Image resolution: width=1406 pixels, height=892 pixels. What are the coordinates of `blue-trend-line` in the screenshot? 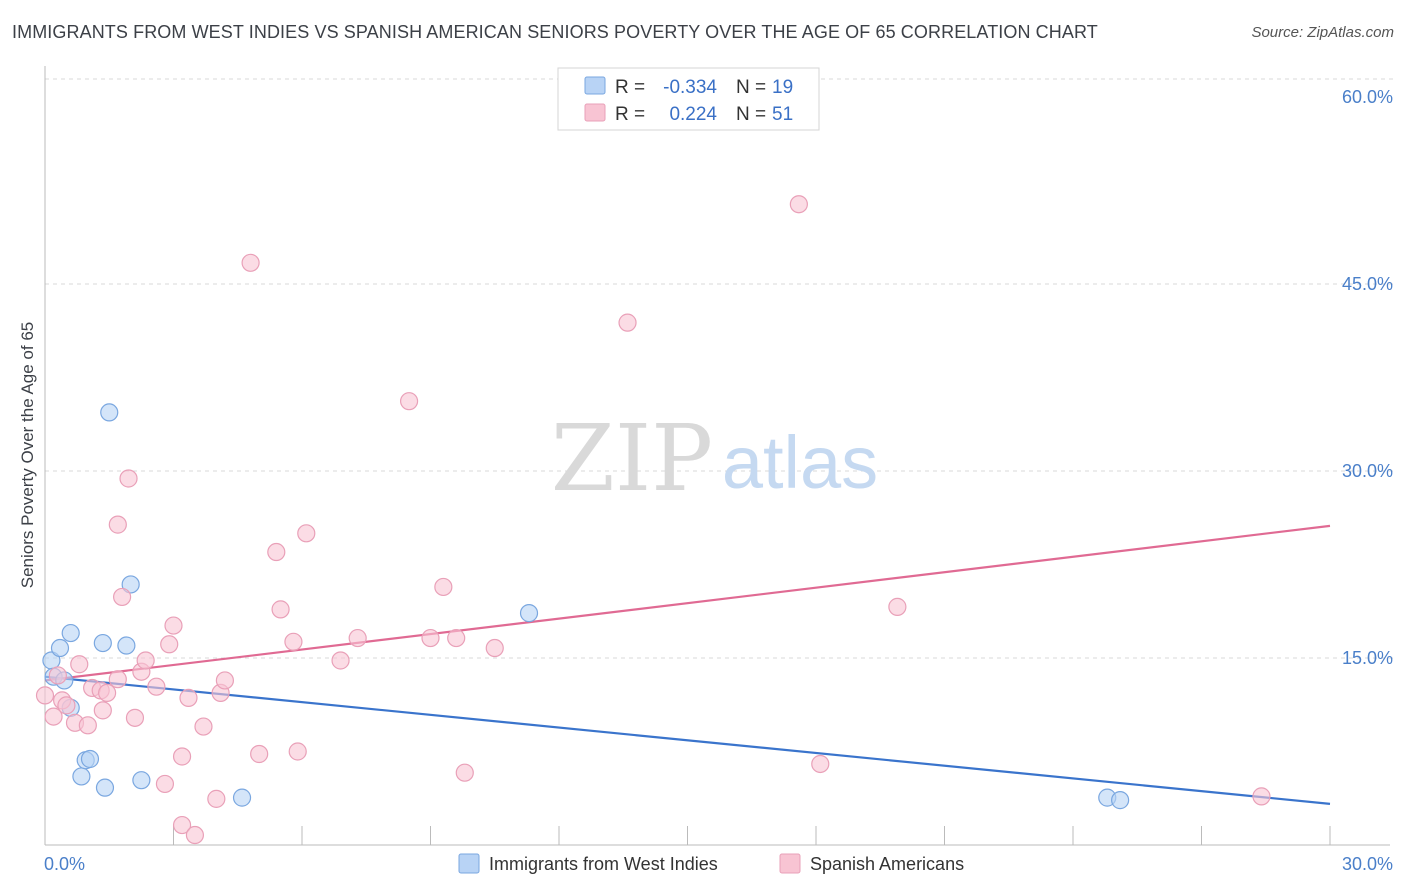 It's located at (687, 740).